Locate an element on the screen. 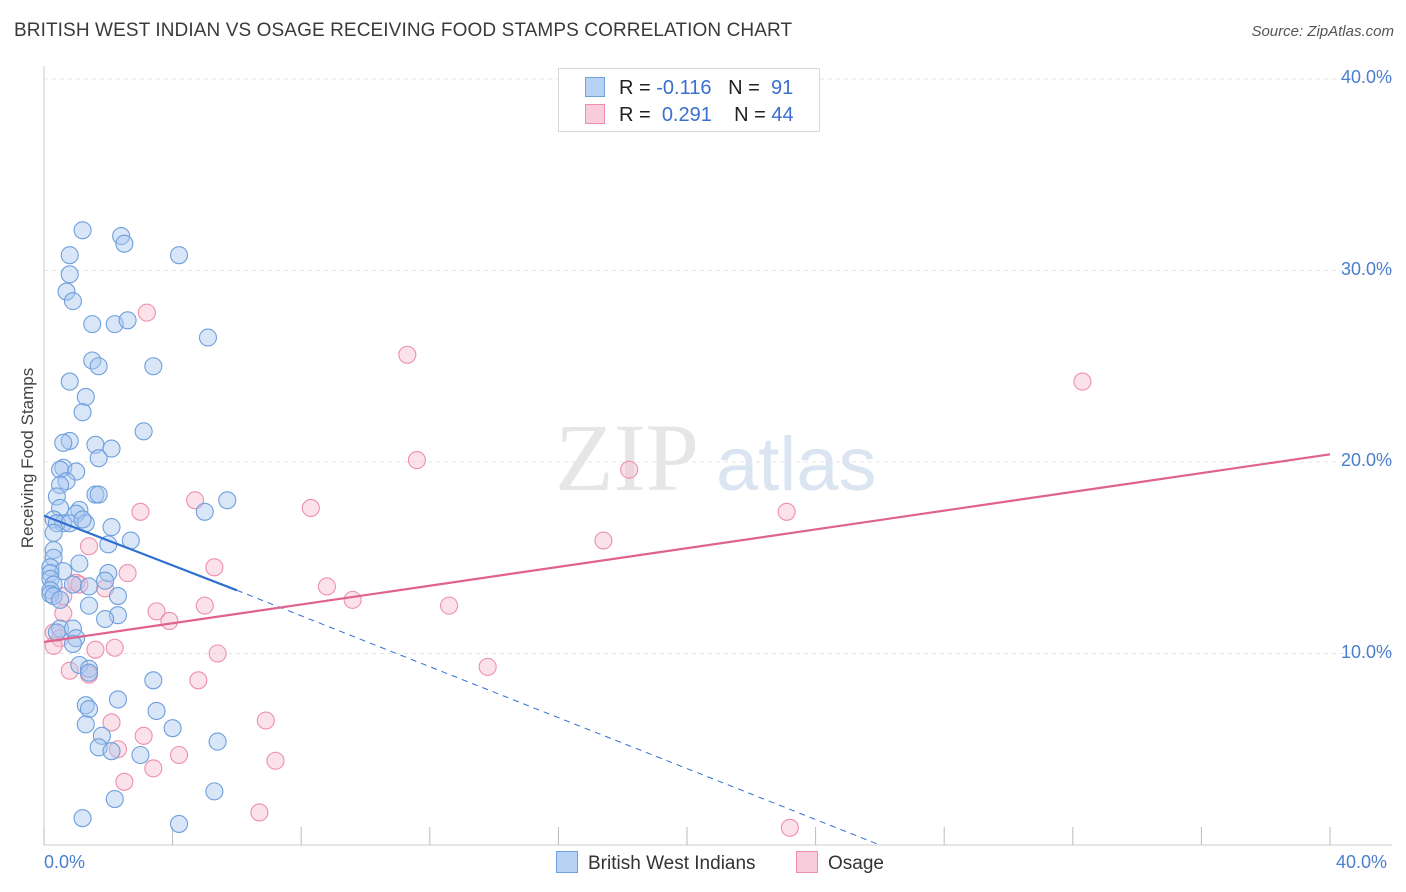  correlation-legend: R = -0.116 N = 91 R = 0.291 N = 44 is located at coordinates (689, 100).